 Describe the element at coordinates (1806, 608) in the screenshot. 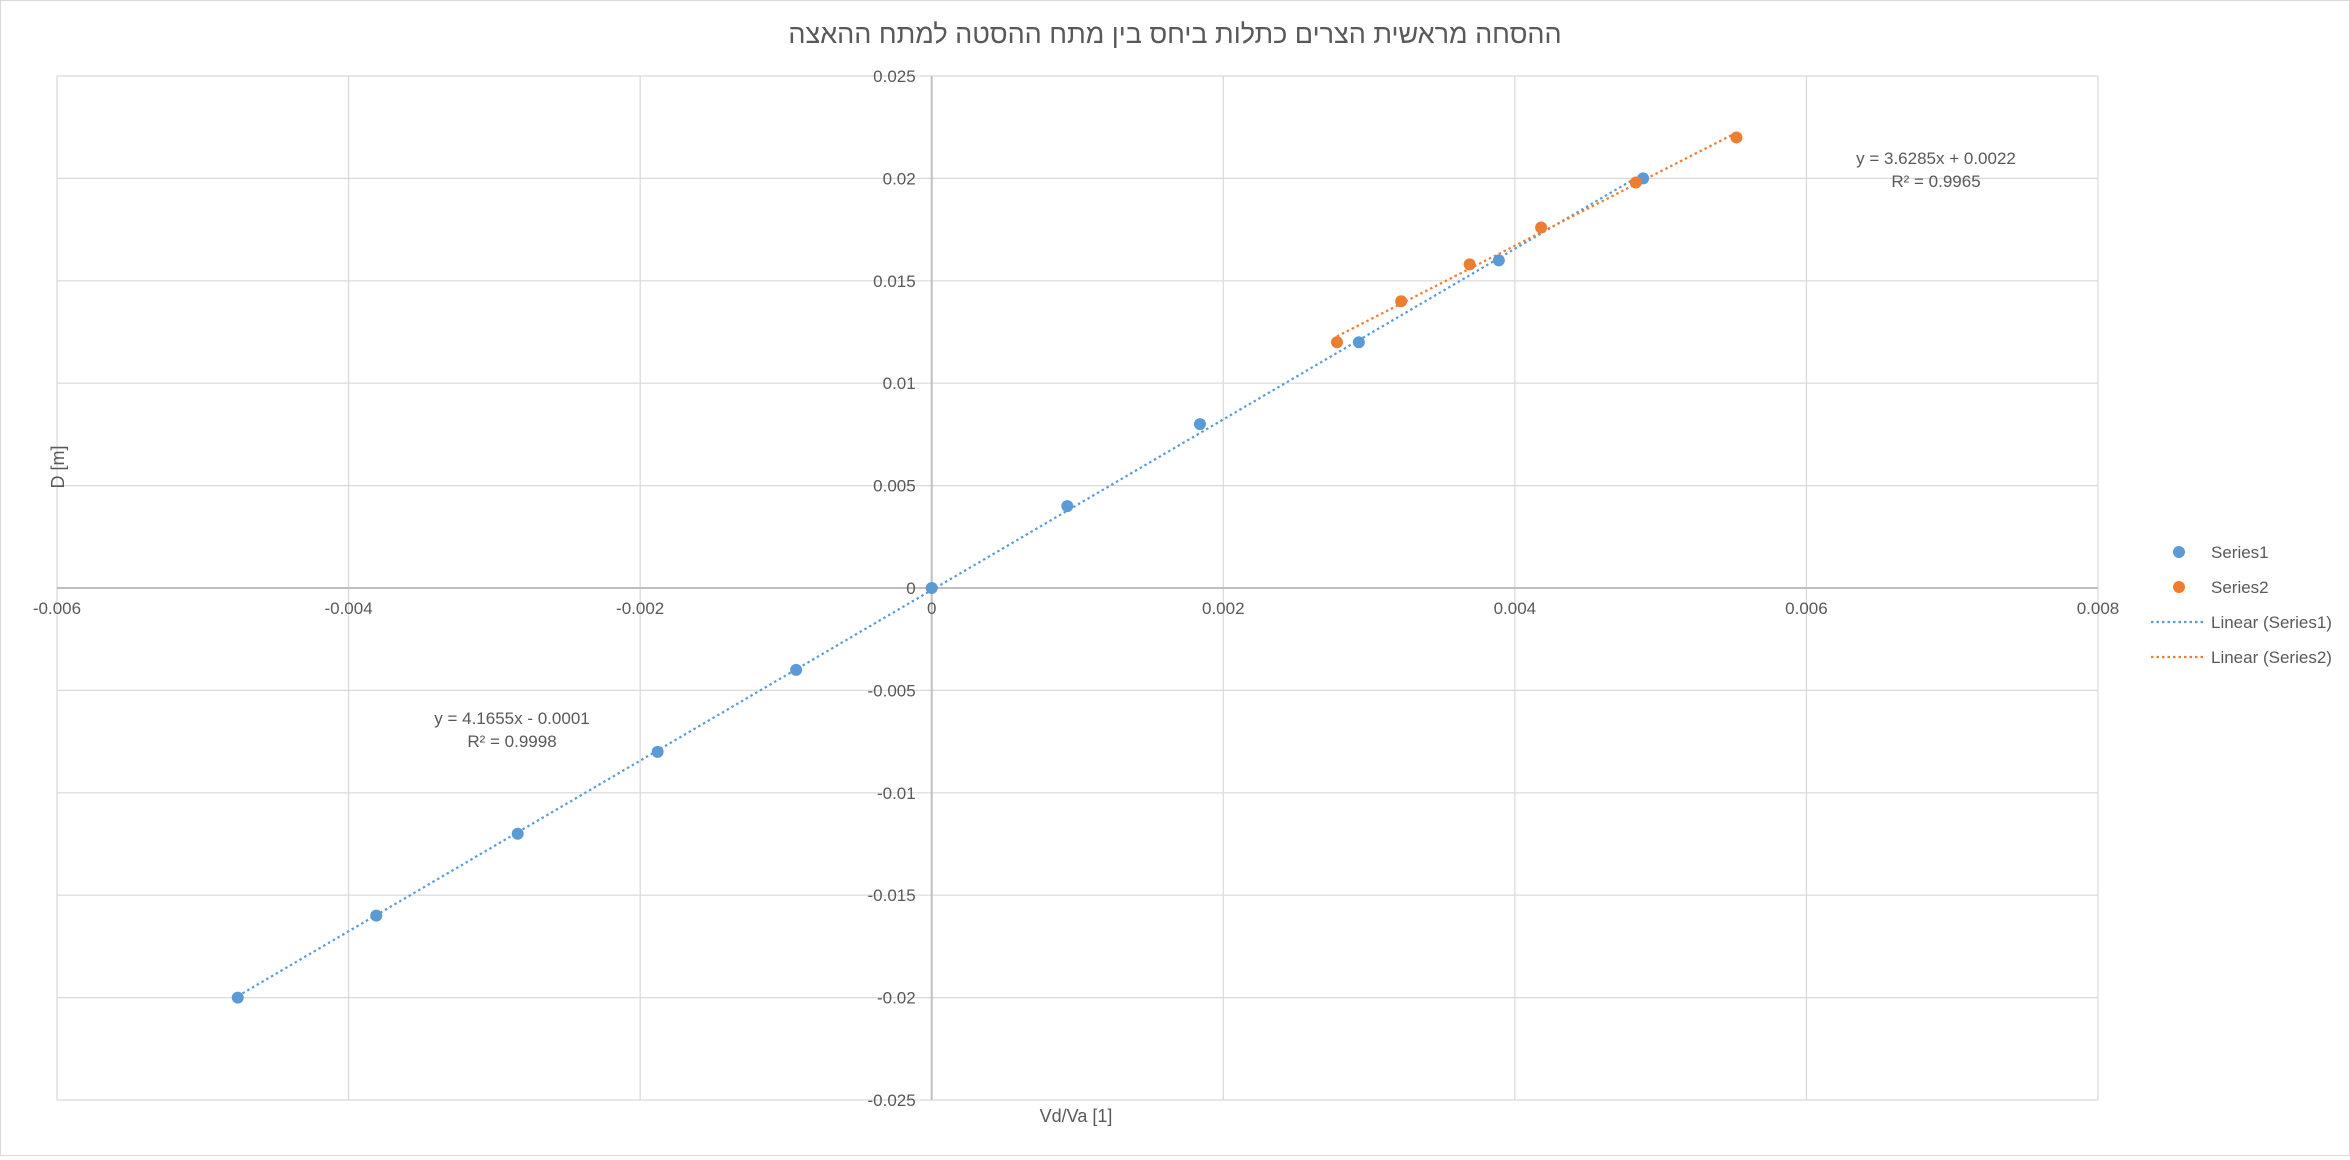

I see `x-tick-label: 0.006` at that location.